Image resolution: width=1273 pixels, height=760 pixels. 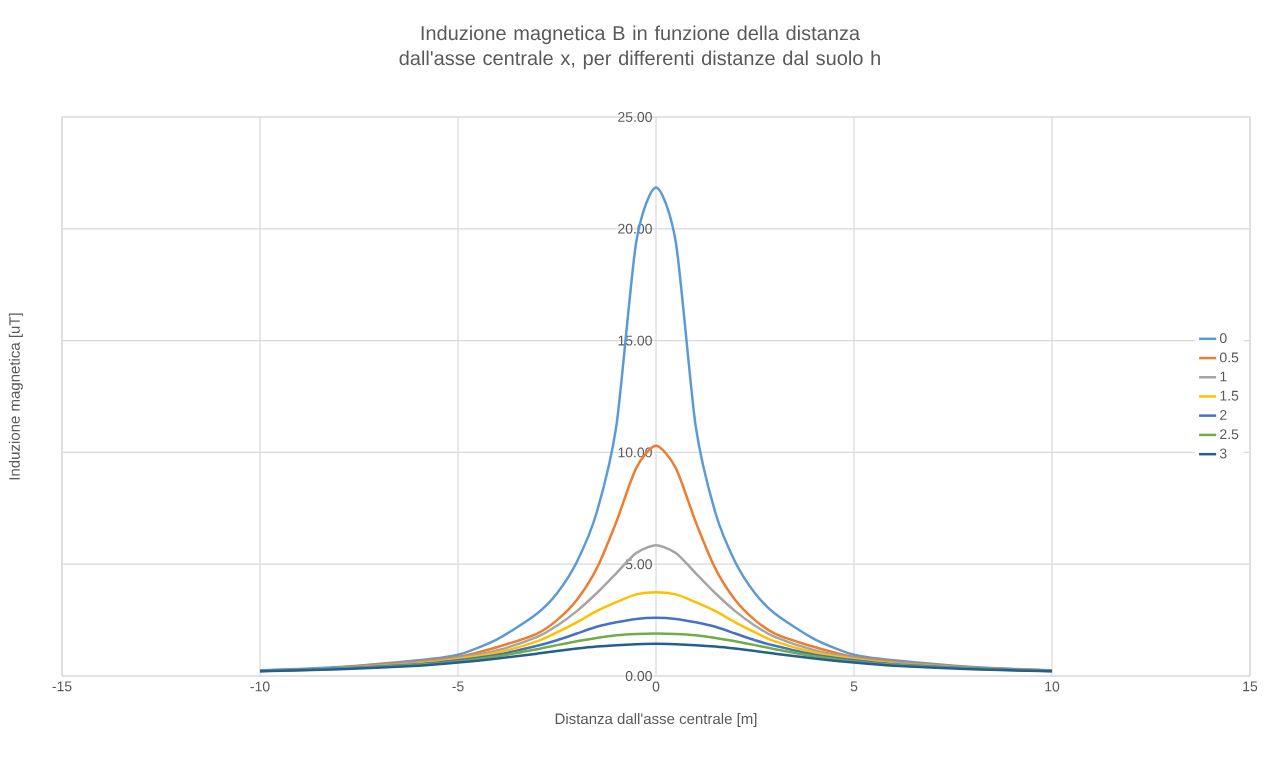 I want to click on y-axis-title: Induzione magnetica [uT], so click(x=15, y=396).